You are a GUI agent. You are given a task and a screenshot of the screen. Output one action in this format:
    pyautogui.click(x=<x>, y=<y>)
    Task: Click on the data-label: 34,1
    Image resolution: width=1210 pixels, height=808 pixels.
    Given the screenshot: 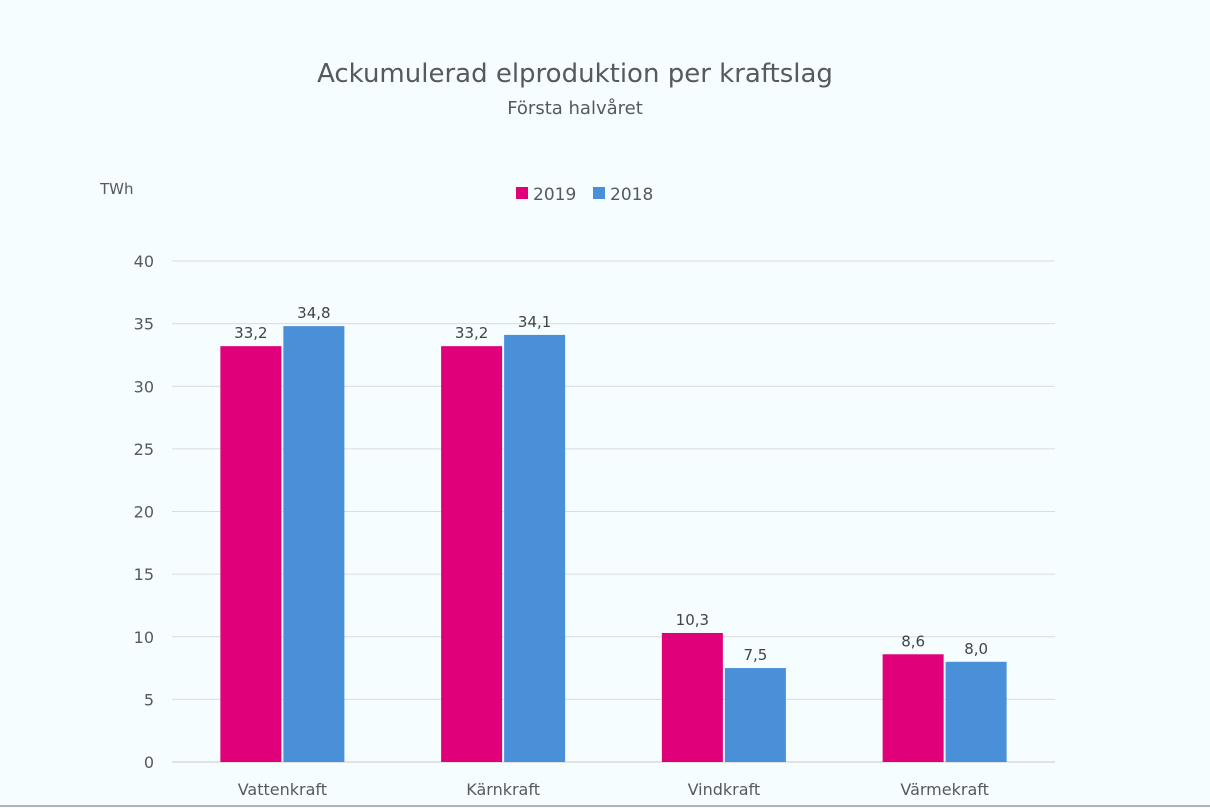 What is the action you would take?
    pyautogui.click(x=534, y=322)
    